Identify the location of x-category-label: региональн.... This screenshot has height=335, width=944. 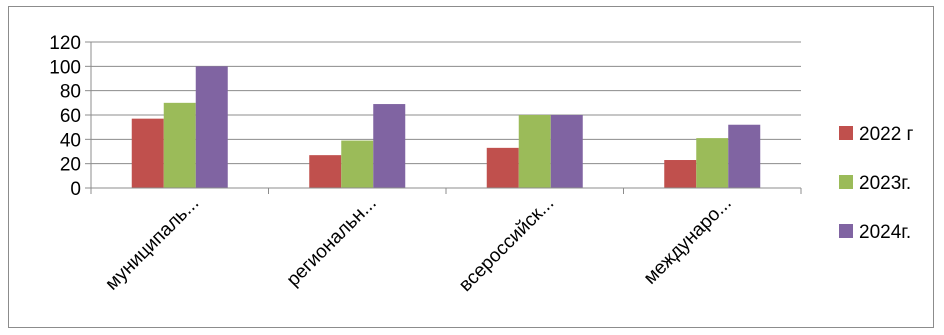
(332, 242).